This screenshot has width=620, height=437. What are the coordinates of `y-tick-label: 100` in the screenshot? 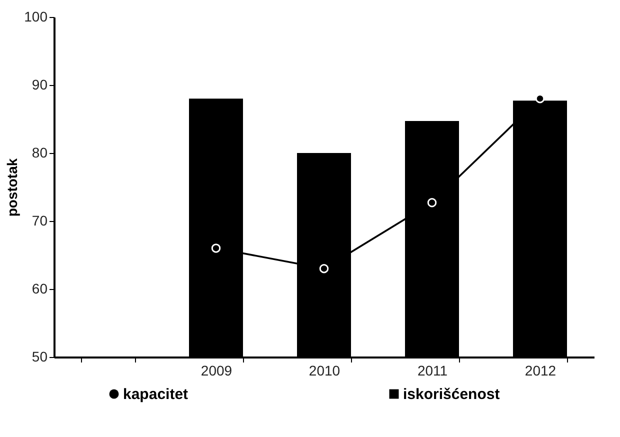 It's located at (36, 16).